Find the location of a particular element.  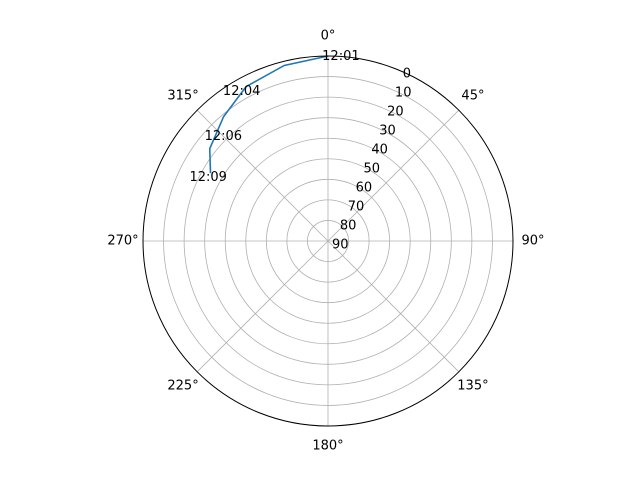

theta-tick-label: 315° is located at coordinates (182, 96).